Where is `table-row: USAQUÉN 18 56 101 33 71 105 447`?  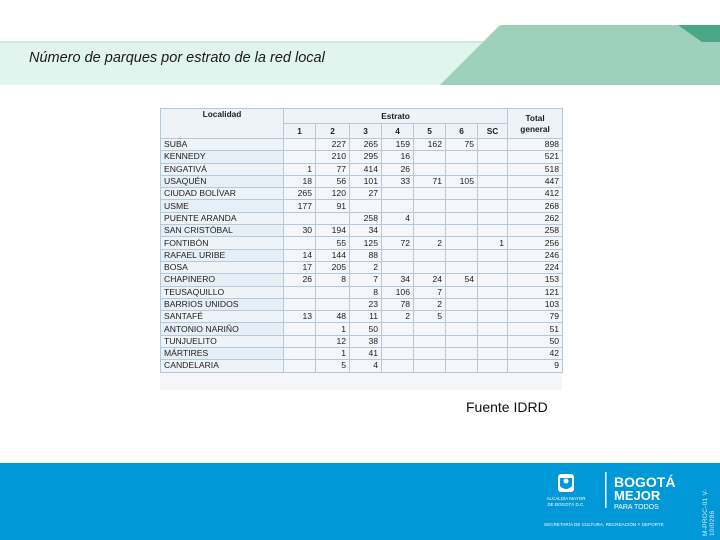 table-row: USAQUÉN 18 56 101 33 71 105 447 is located at coordinates (362, 181).